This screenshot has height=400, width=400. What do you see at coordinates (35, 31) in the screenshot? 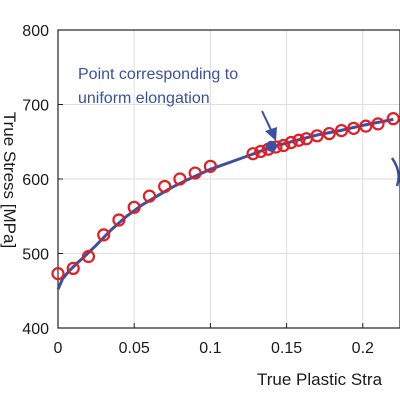
I see `y-tick-label: 800` at bounding box center [35, 31].